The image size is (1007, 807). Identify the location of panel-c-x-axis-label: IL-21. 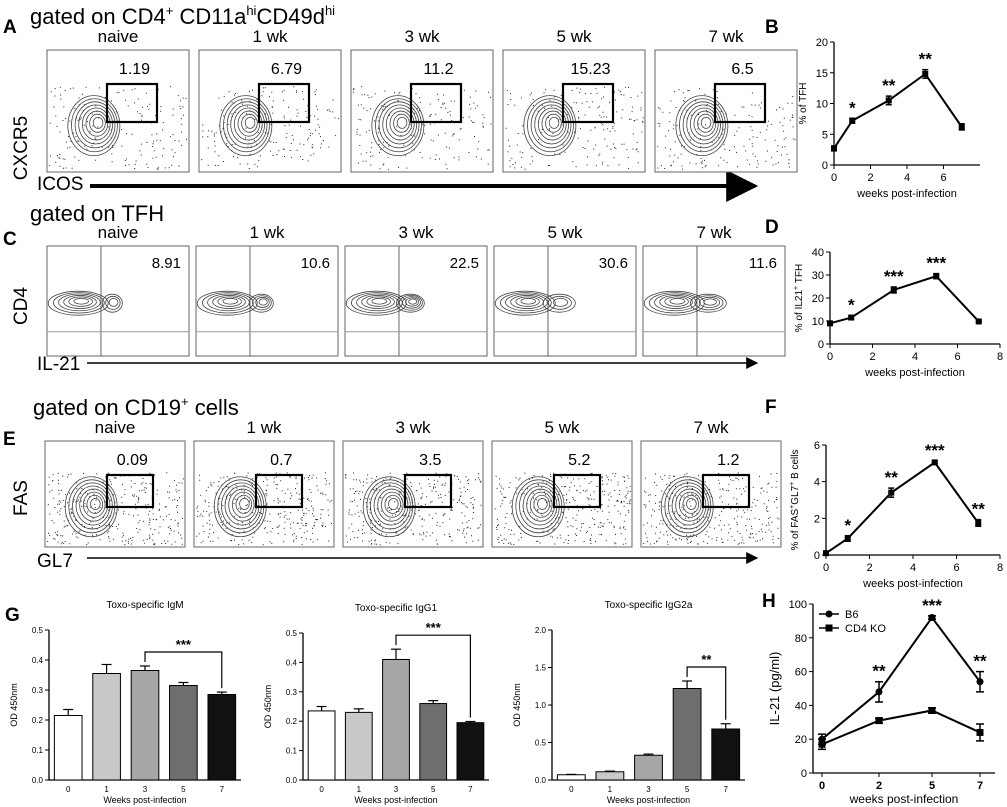
(58, 364).